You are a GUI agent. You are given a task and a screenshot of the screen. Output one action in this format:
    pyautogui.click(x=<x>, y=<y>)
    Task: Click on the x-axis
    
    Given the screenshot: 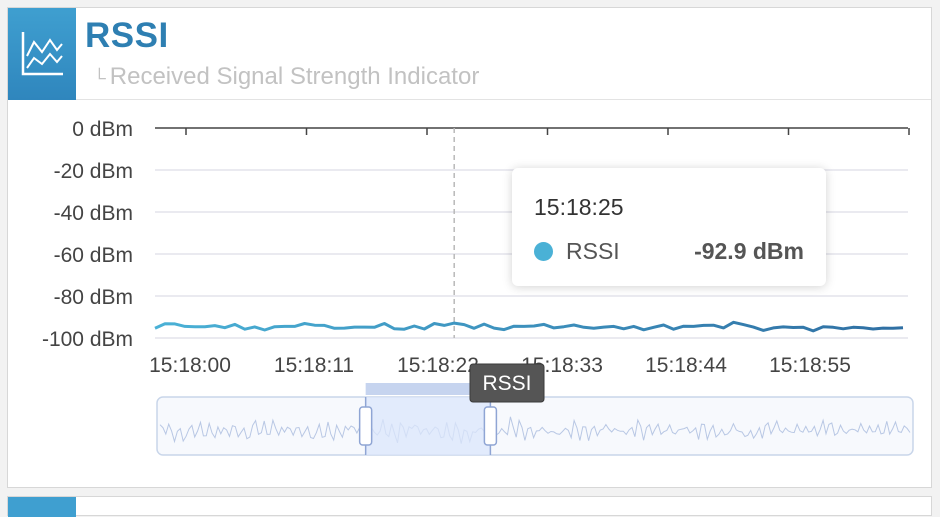 What is the action you would take?
    pyautogui.click(x=532, y=131)
    